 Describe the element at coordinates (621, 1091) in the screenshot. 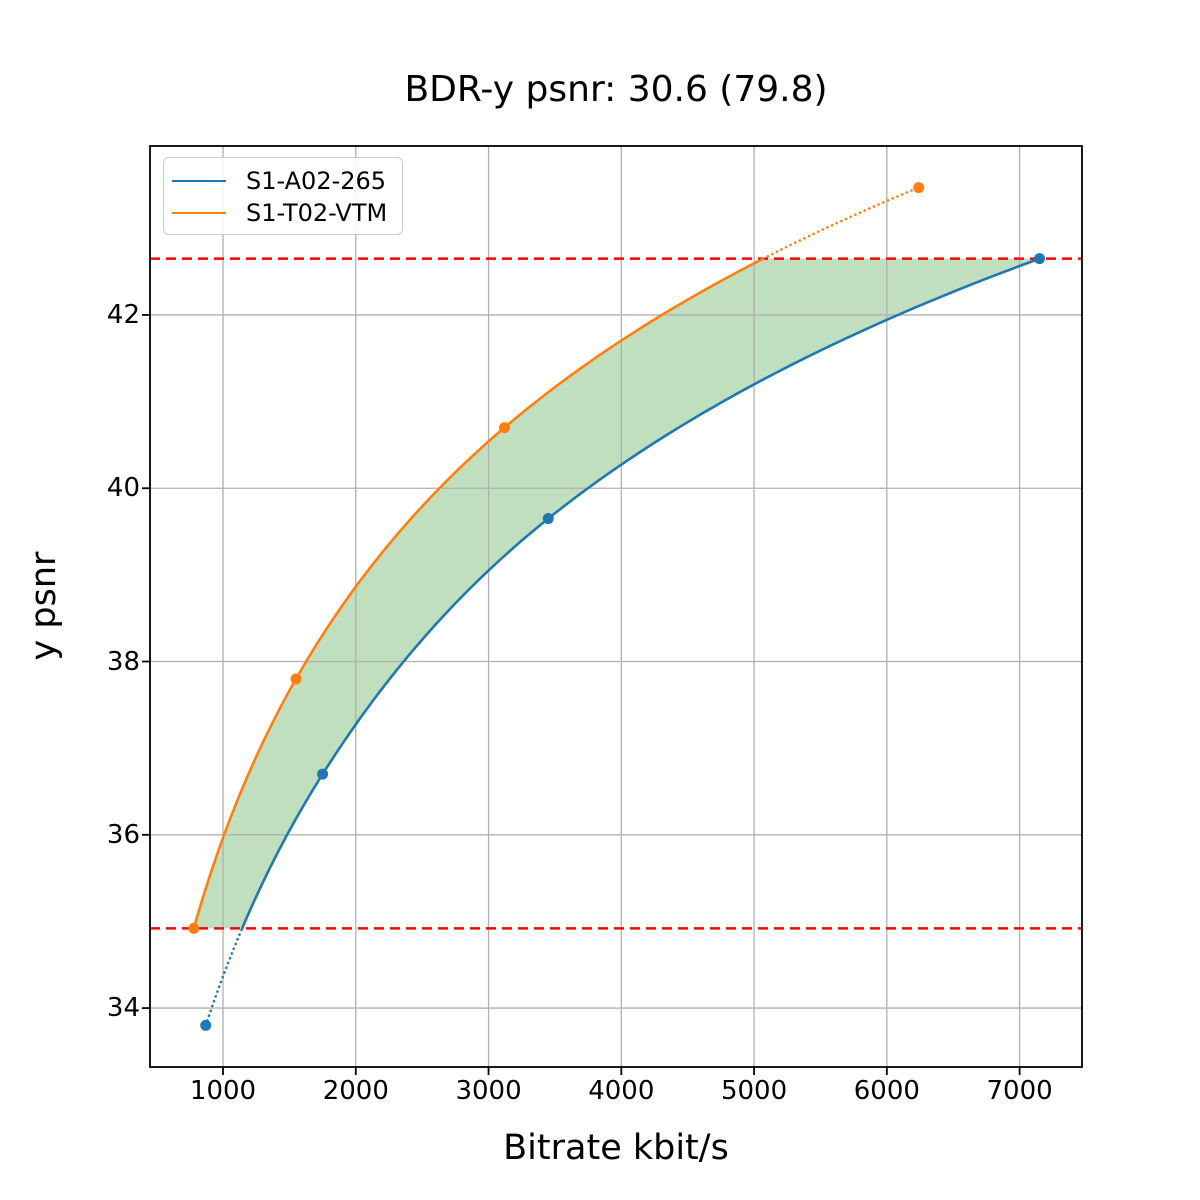

I see `x-tick-label: 4000` at that location.